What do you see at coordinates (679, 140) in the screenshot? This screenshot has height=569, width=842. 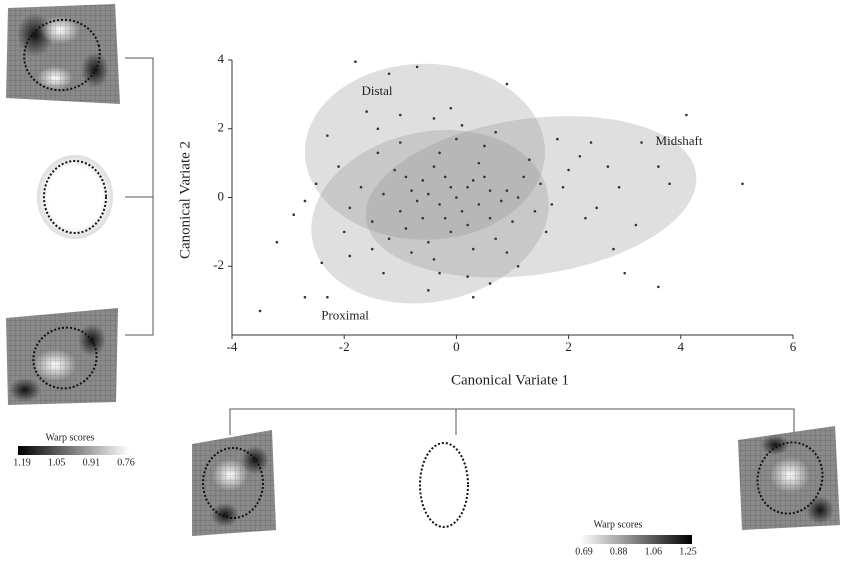 I see `group-label: Midshaft` at bounding box center [679, 140].